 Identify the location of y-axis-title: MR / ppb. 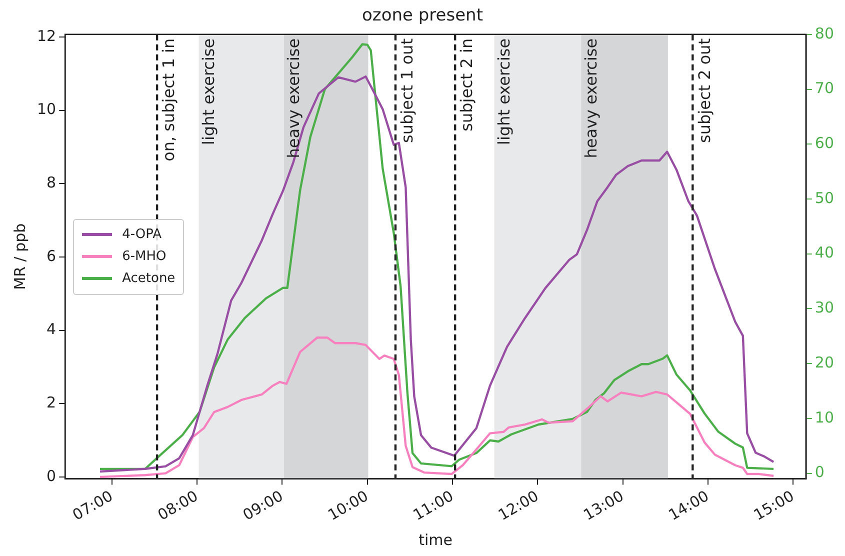
(19, 256).